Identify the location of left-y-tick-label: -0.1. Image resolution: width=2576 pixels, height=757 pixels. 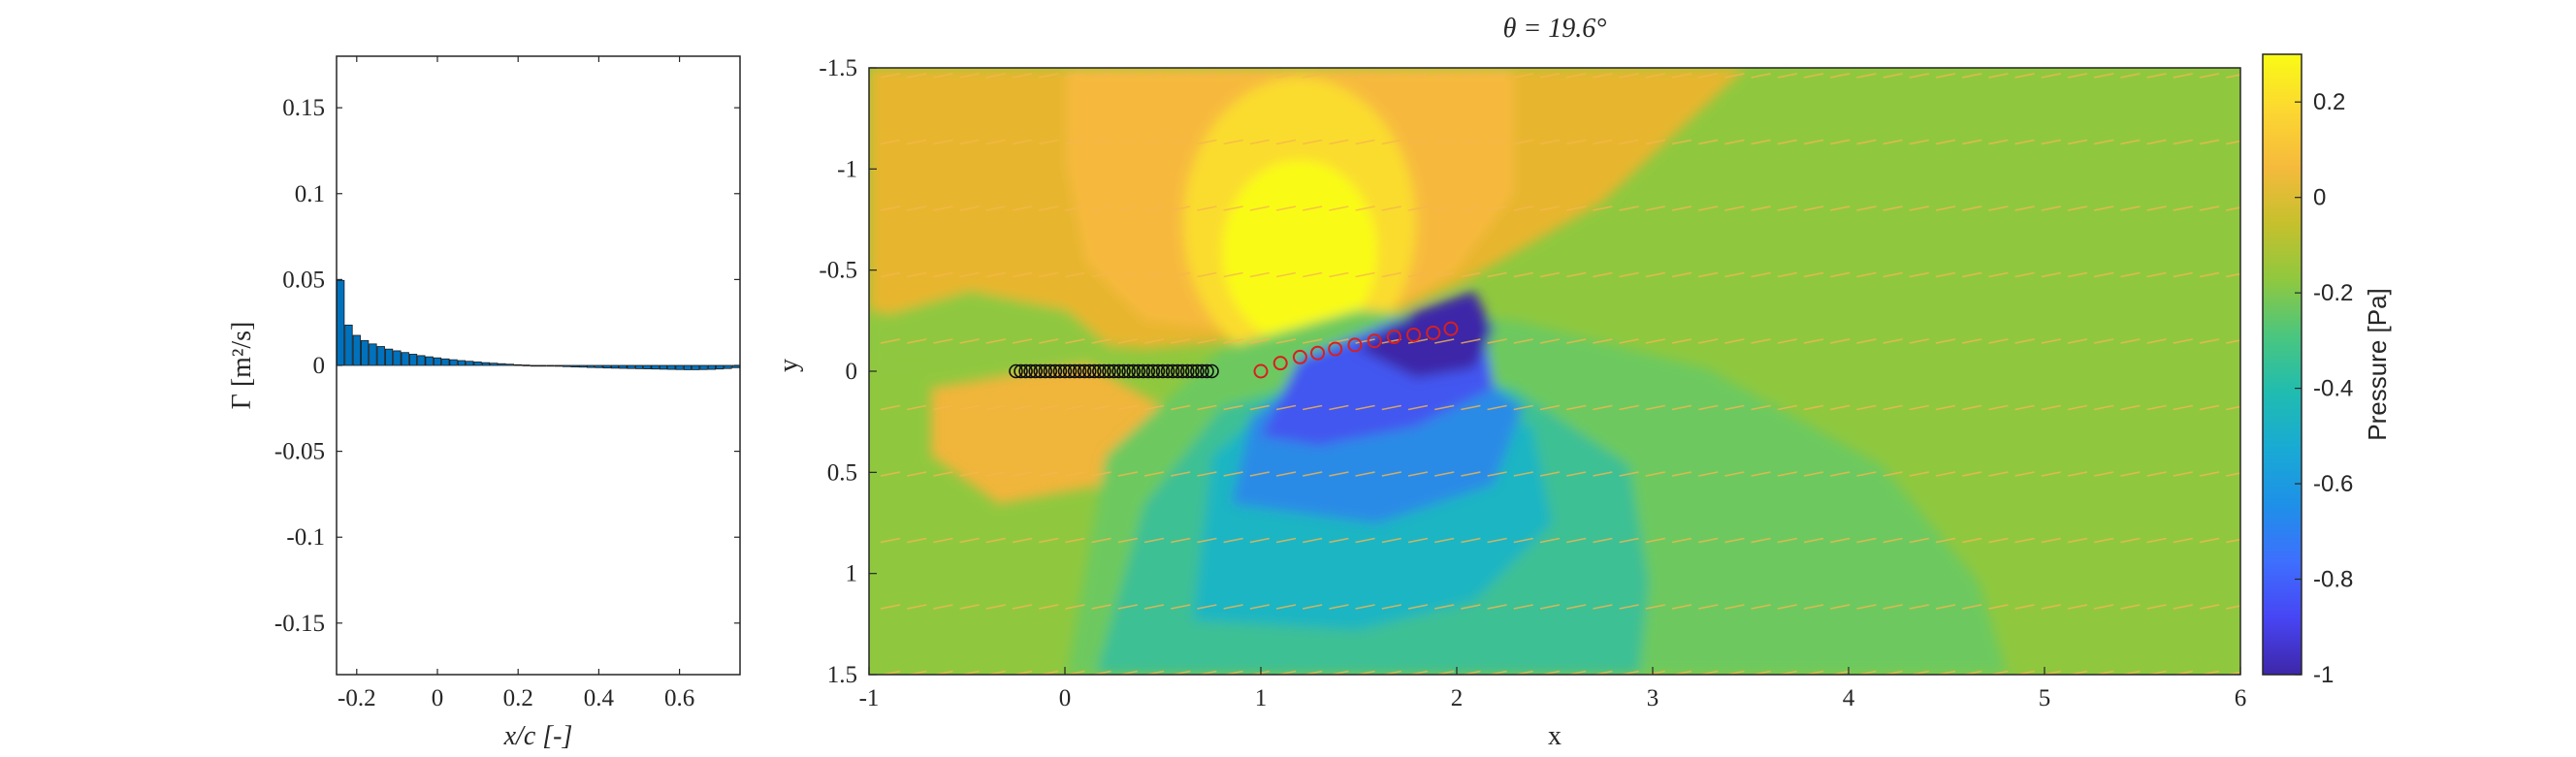
(305, 537).